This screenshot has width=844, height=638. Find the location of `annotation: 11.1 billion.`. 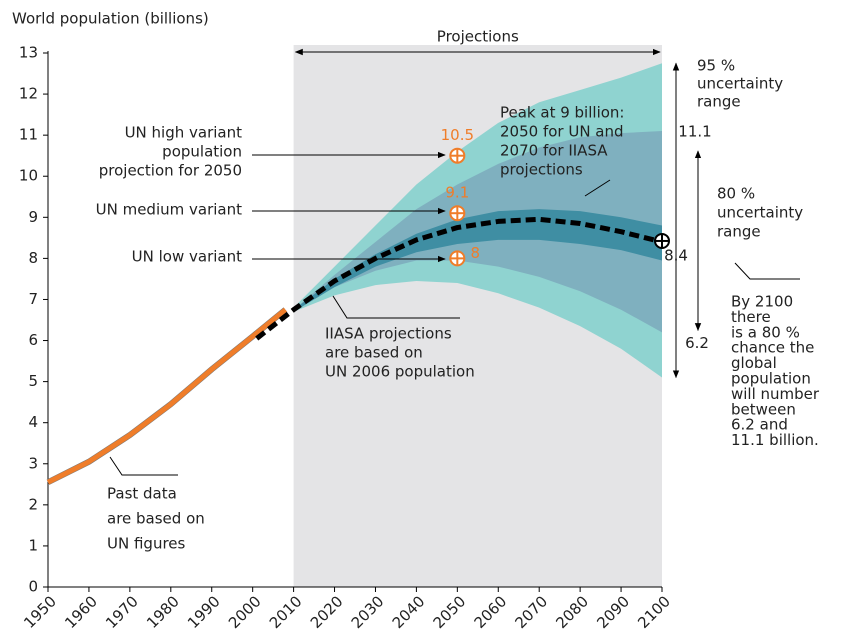

annotation: 11.1 billion. is located at coordinates (775, 440).